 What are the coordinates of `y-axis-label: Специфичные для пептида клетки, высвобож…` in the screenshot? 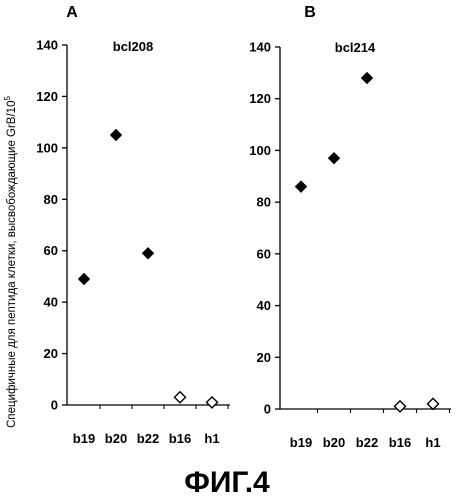 It's located at (10, 262).